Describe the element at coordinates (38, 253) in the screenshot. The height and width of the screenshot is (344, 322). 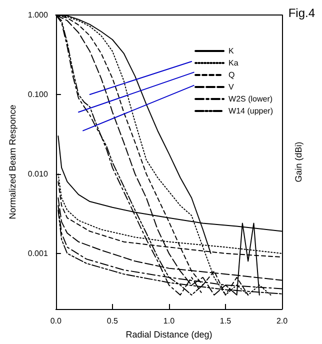
I see `y-tick-label: 0.001` at that location.